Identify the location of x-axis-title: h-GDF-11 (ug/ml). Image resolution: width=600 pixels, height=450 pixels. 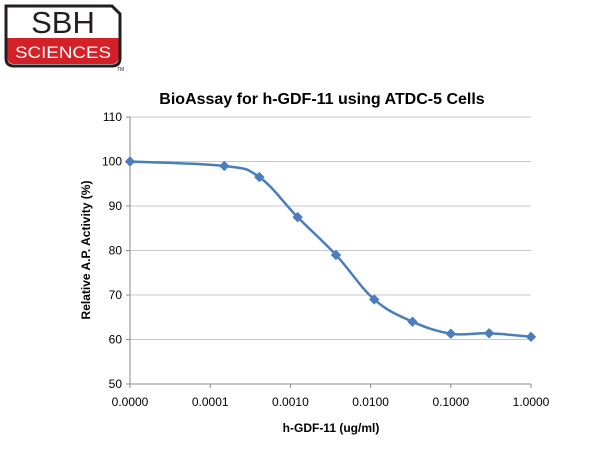
(331, 428).